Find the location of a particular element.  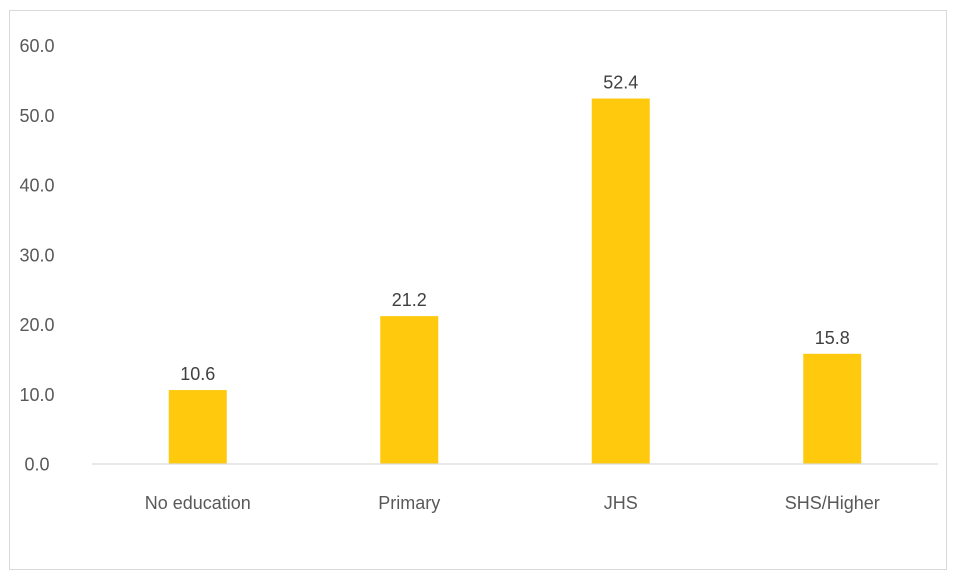

x-tick-label: SHS/Higher is located at coordinates (832, 503).